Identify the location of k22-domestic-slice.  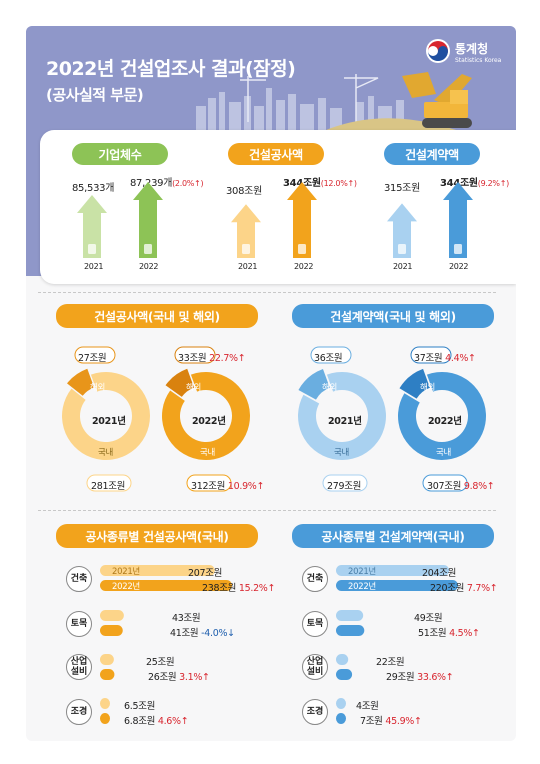
(442, 416).